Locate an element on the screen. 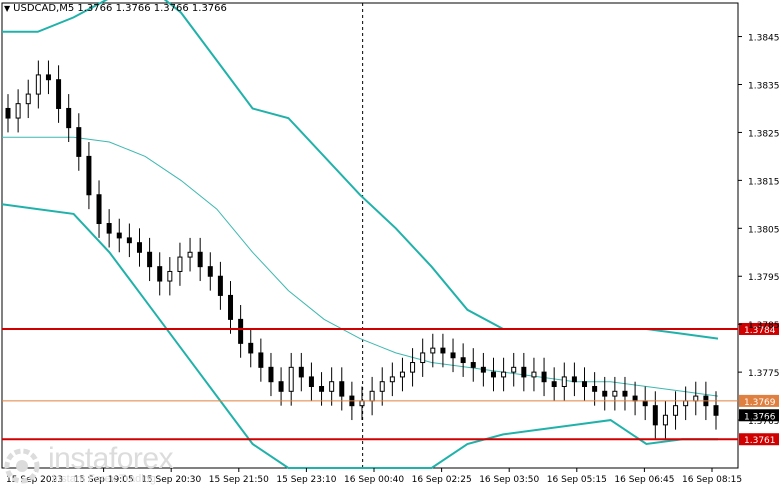 The image size is (781, 489). y-tick-label: 1.3805 is located at coordinates (764, 230).